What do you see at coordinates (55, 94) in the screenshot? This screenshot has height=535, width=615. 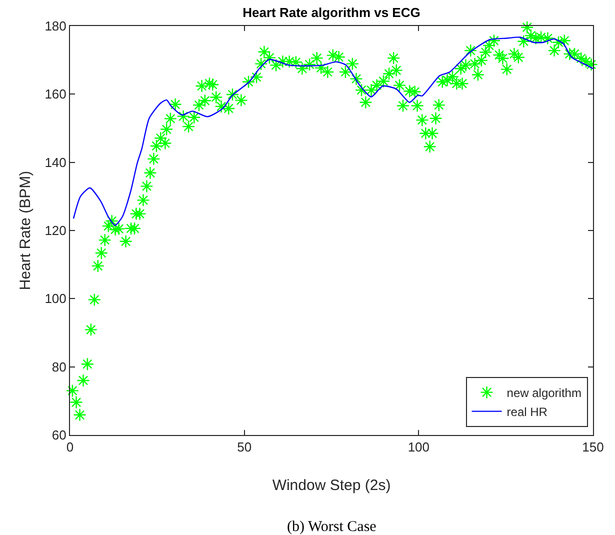 I see `y-tick-label: 160` at bounding box center [55, 94].